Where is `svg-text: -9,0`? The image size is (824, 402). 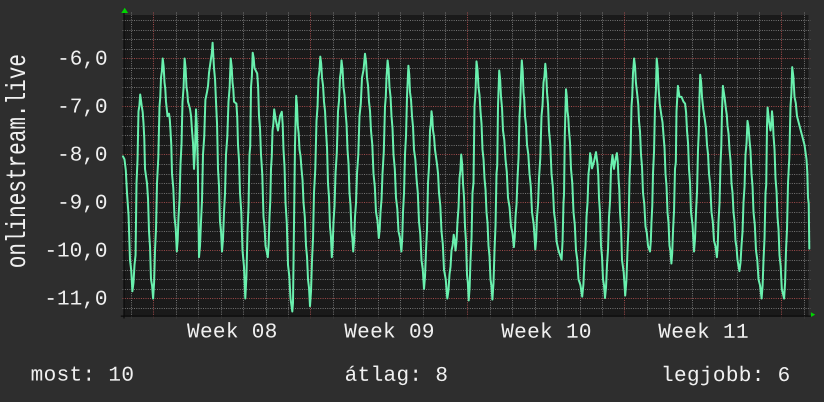
svg-text: -9,0 is located at coordinates (82, 204).